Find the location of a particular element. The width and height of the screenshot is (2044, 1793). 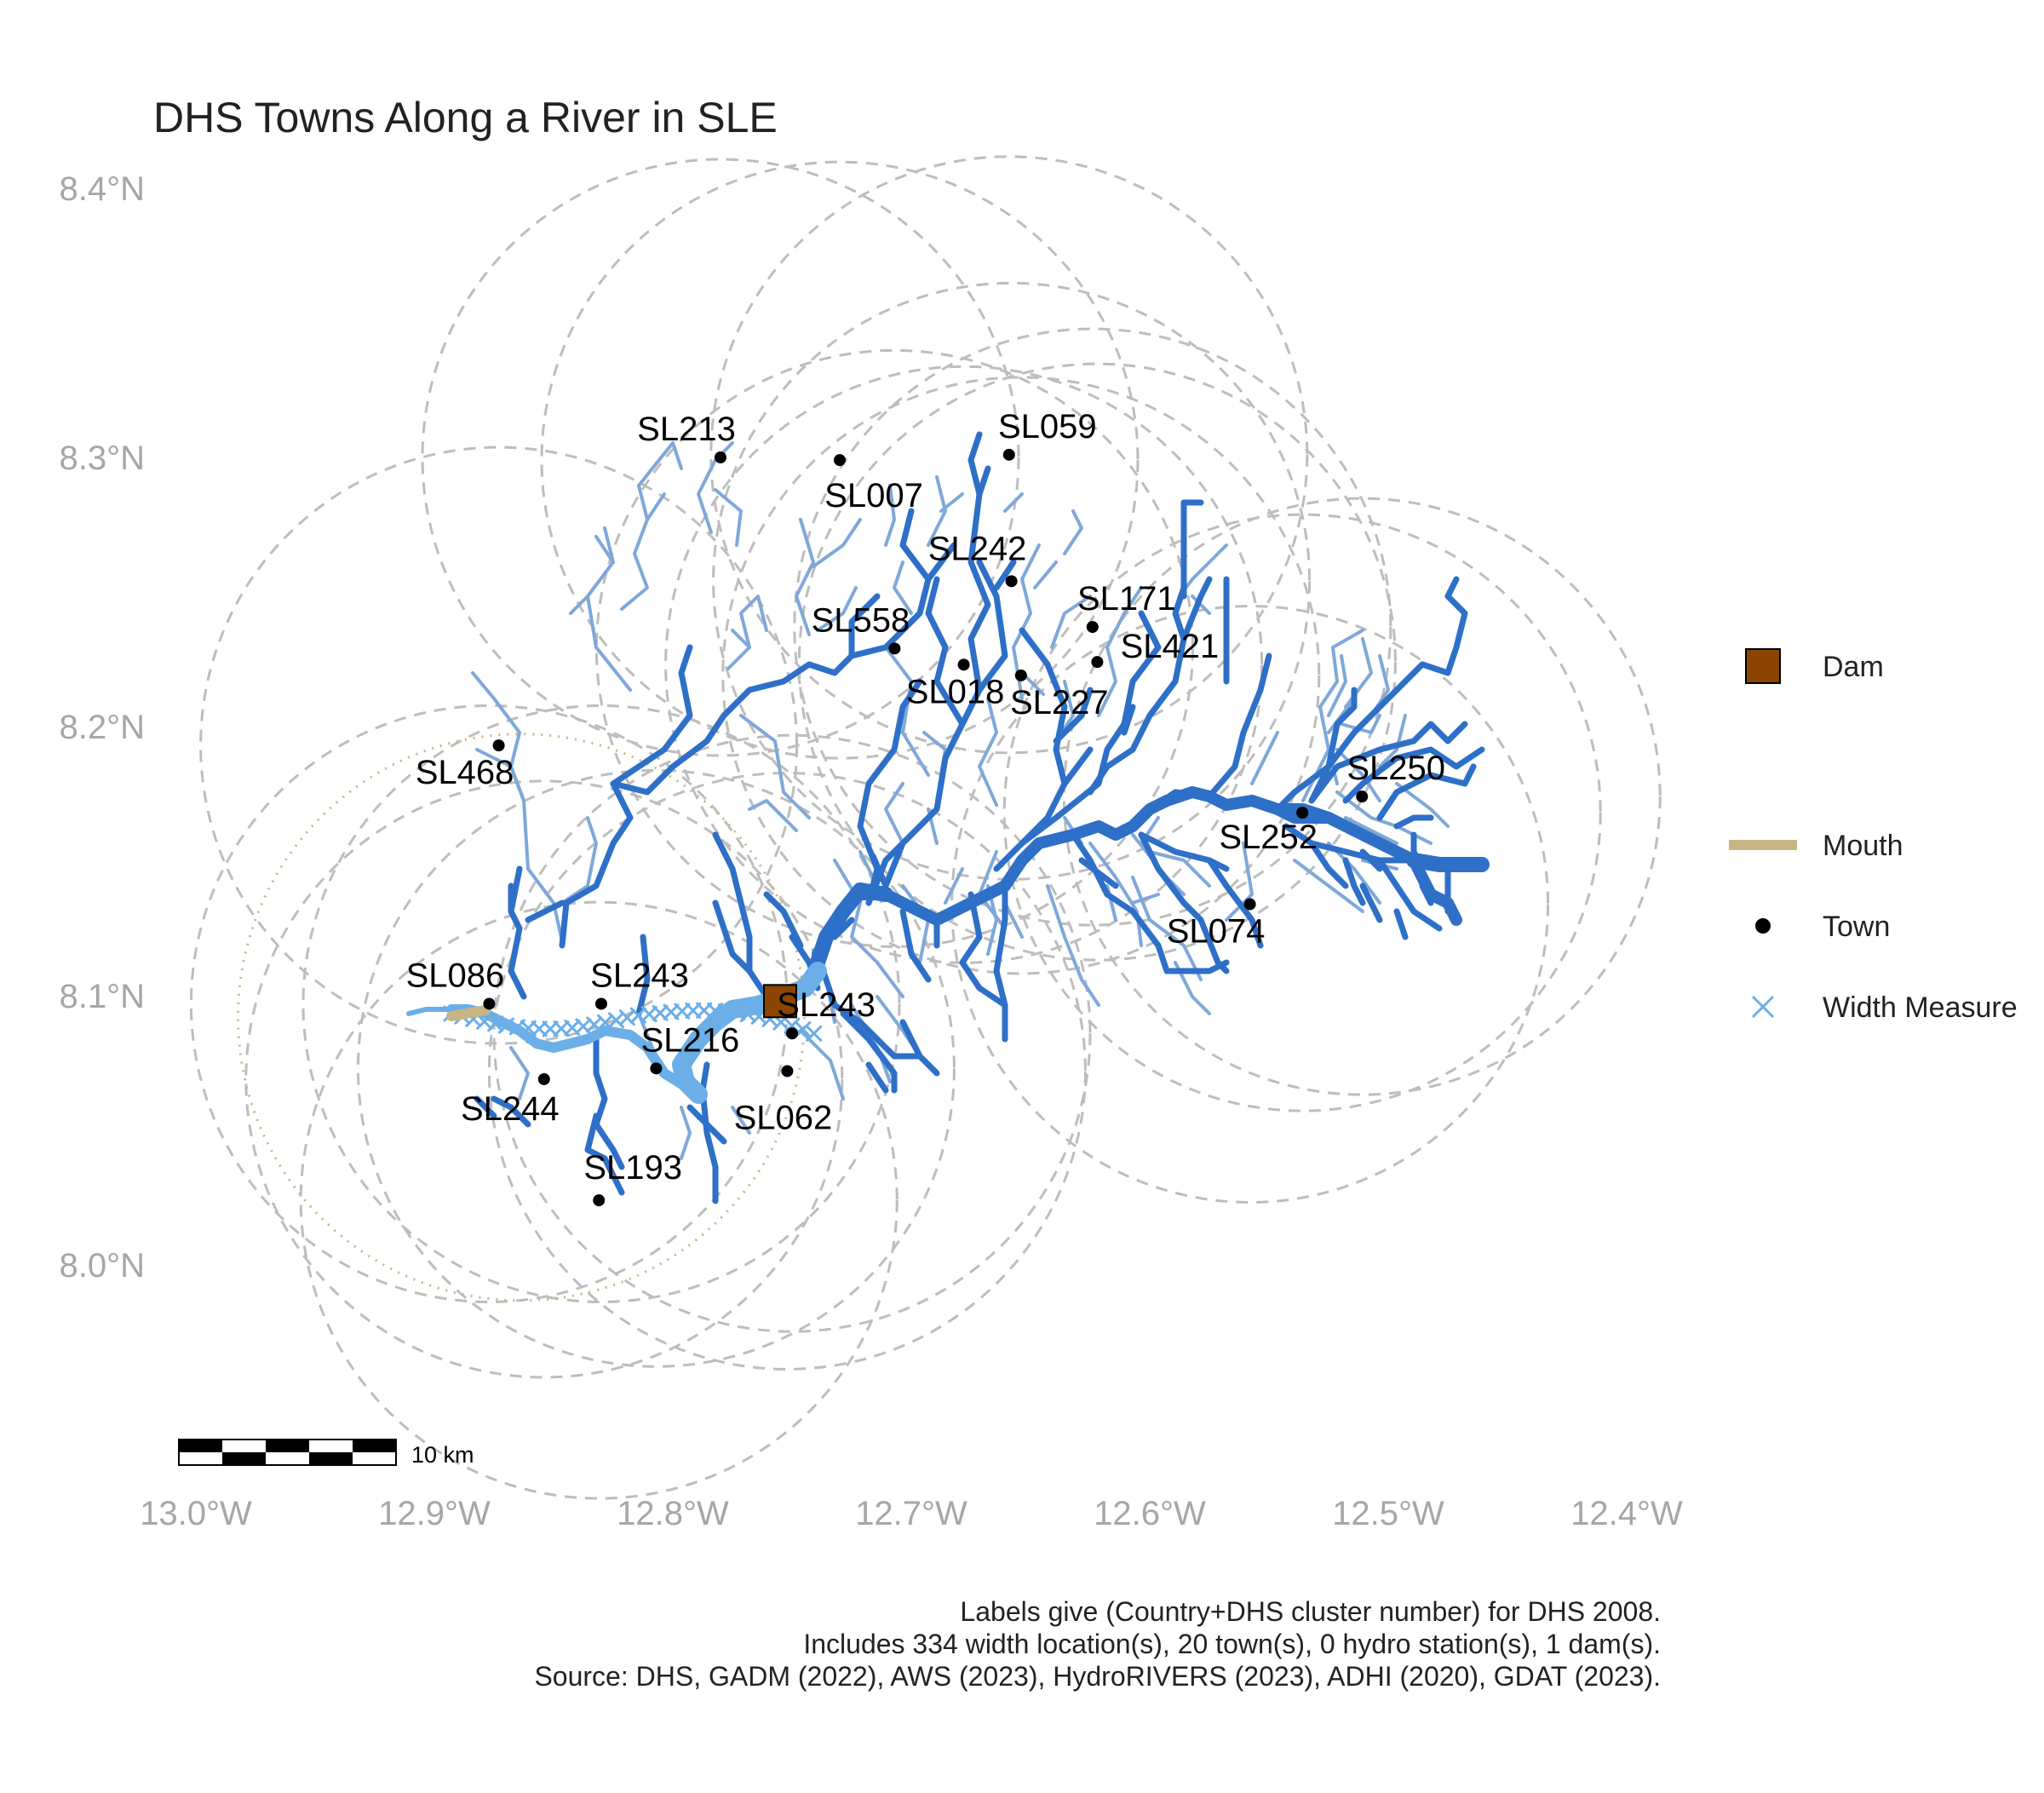

town-label: SL421 is located at coordinates (1170, 646).